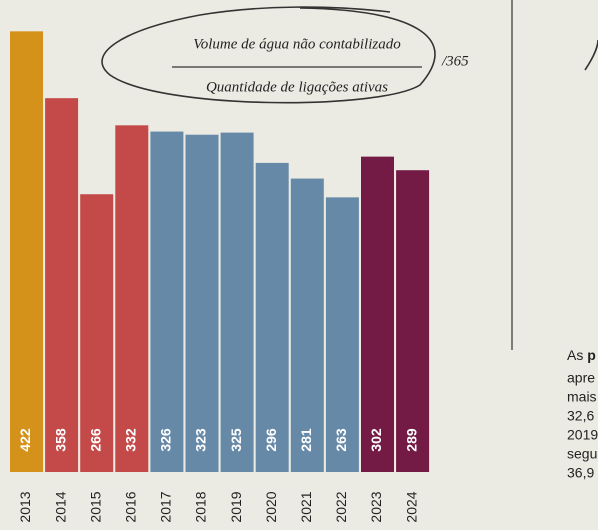 This screenshot has height=530, width=598. I want to click on x-tick-label: 2015, so click(95, 506).